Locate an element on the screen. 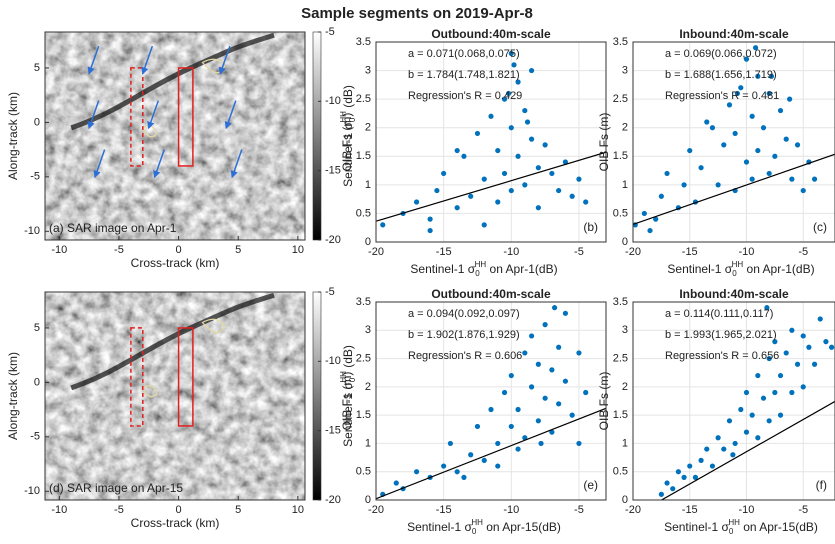 This screenshot has height=544, width=835. y-axis-label: OIB Fs (m) is located at coordinates (604, 142).